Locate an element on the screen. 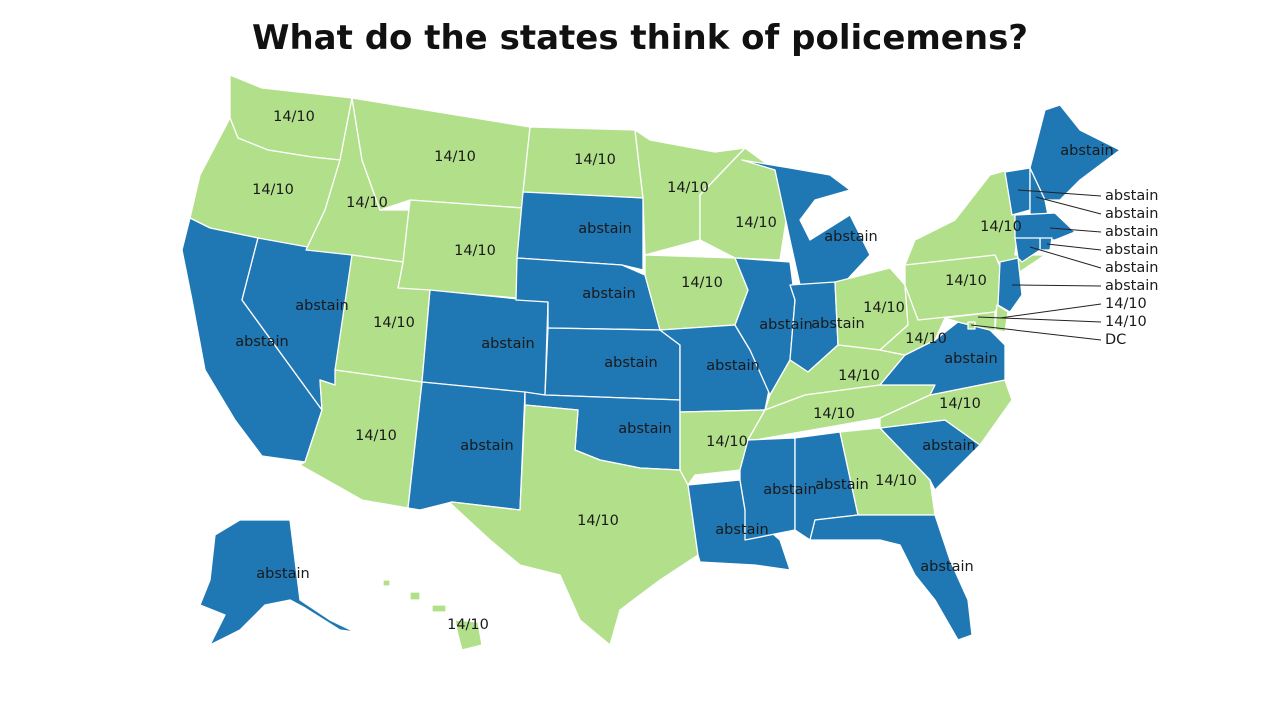  map-title: What do the states think of policemens? is located at coordinates (640, 38).